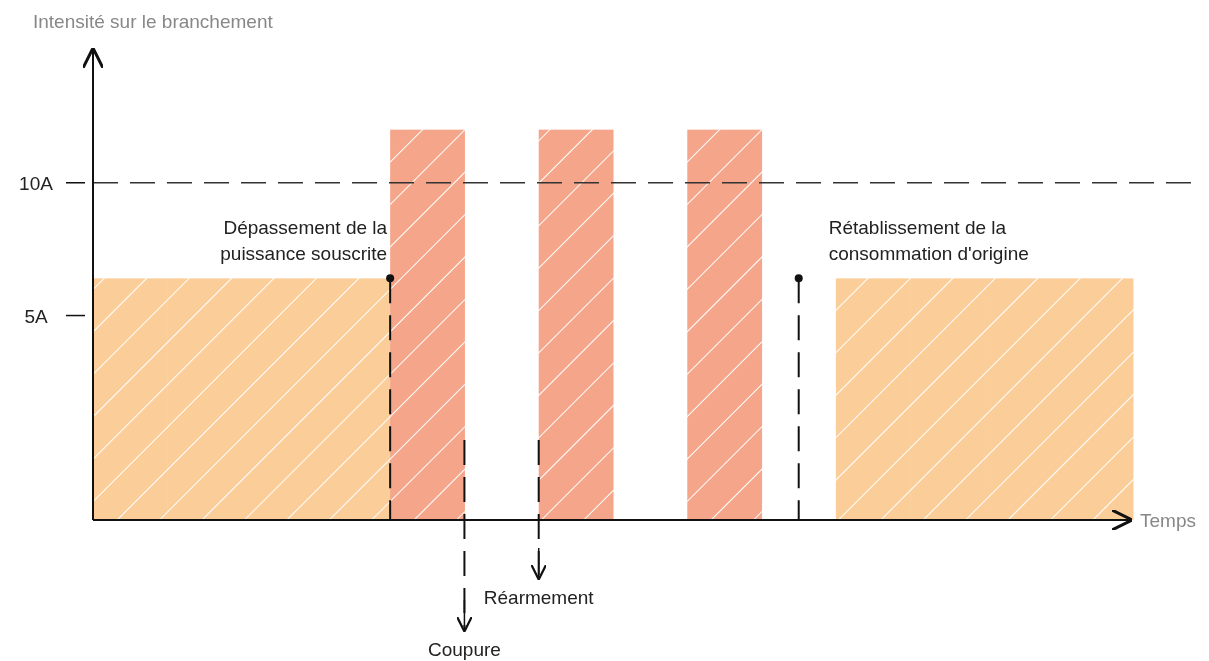 The height and width of the screenshot is (661, 1209). I want to click on y-tick-label: 5A, so click(36, 316).